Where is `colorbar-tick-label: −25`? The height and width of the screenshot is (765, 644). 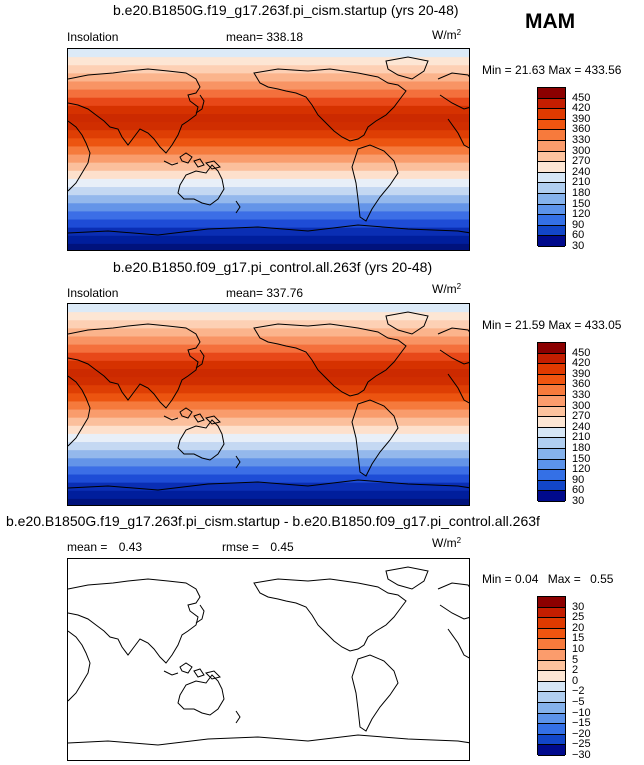
colorbar-tick-label: −25 is located at coordinates (581, 744).